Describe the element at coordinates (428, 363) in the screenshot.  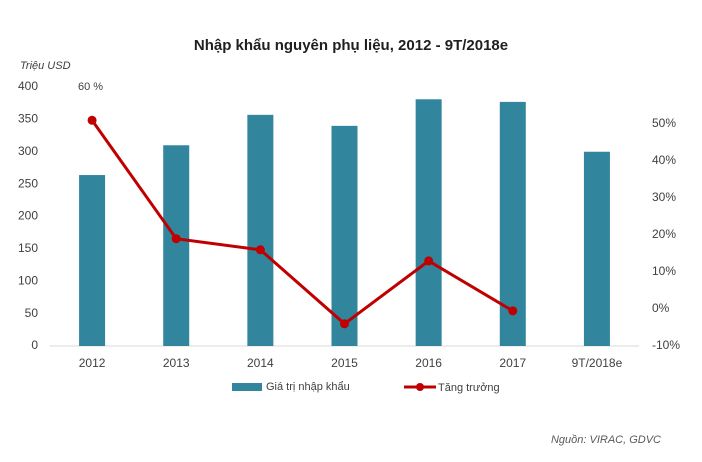
I see `x-tick-label: 2016` at that location.